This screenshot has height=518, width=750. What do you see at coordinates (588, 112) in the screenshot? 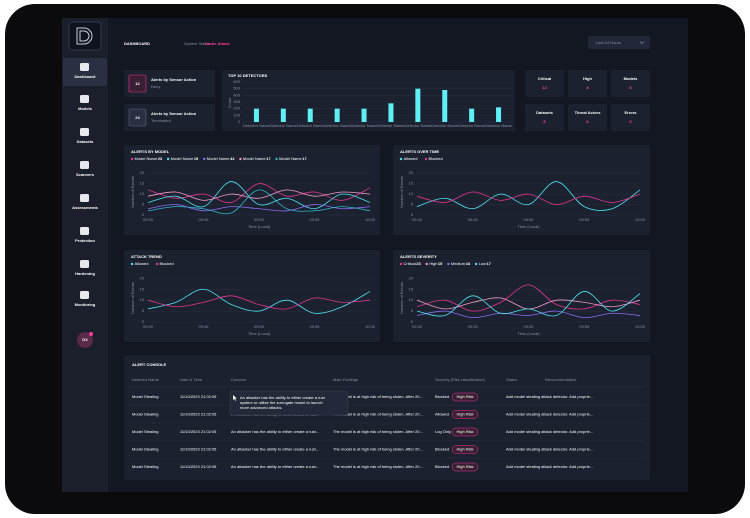
I see `stat-label: Threat Actors` at bounding box center [588, 112].